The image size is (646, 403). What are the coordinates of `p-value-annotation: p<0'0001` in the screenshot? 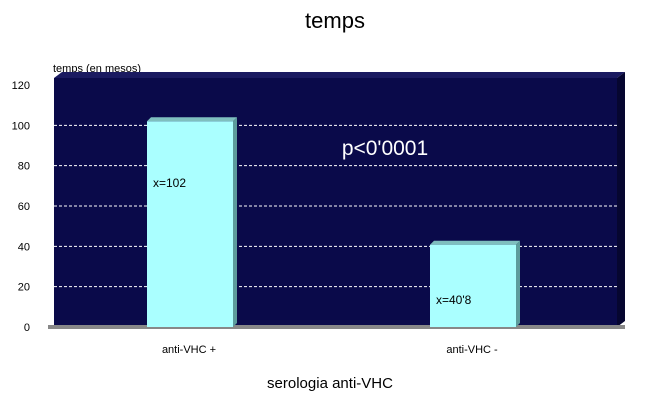 It's located at (385, 148).